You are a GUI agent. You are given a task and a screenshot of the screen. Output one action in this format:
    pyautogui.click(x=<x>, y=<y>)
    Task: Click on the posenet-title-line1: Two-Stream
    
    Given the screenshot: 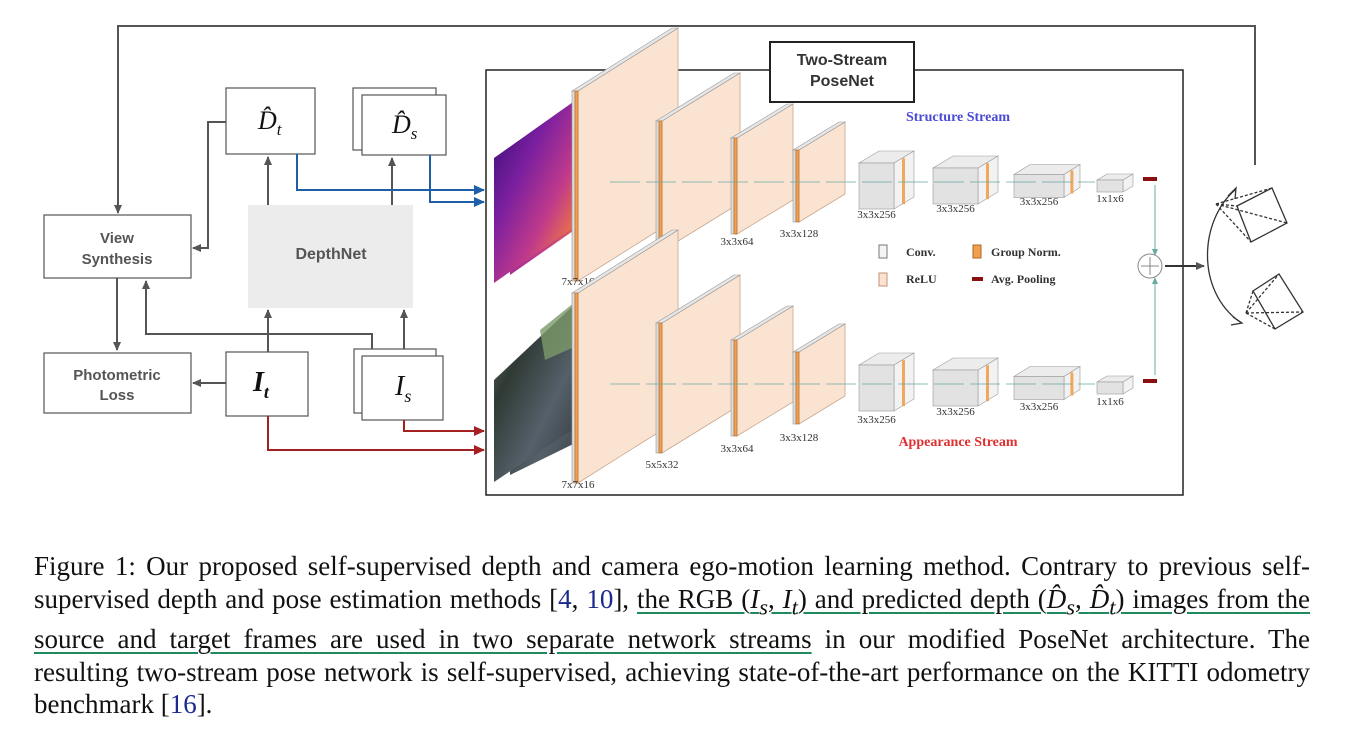 What is the action you would take?
    pyautogui.click(x=842, y=60)
    